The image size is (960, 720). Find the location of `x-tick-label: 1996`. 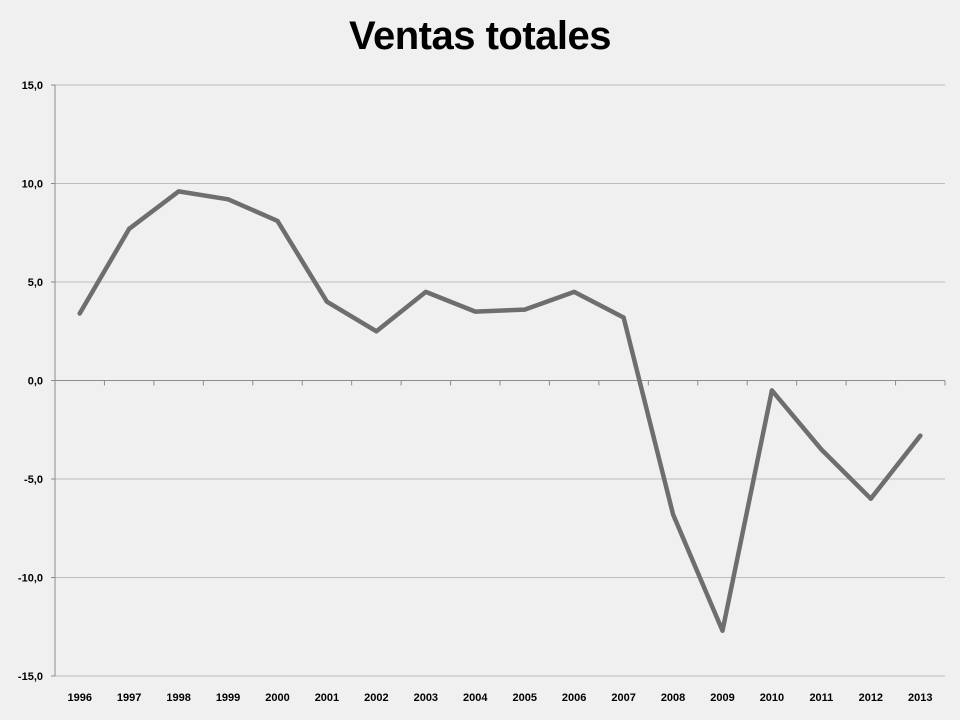

x-tick-label: 1996 is located at coordinates (79, 698).